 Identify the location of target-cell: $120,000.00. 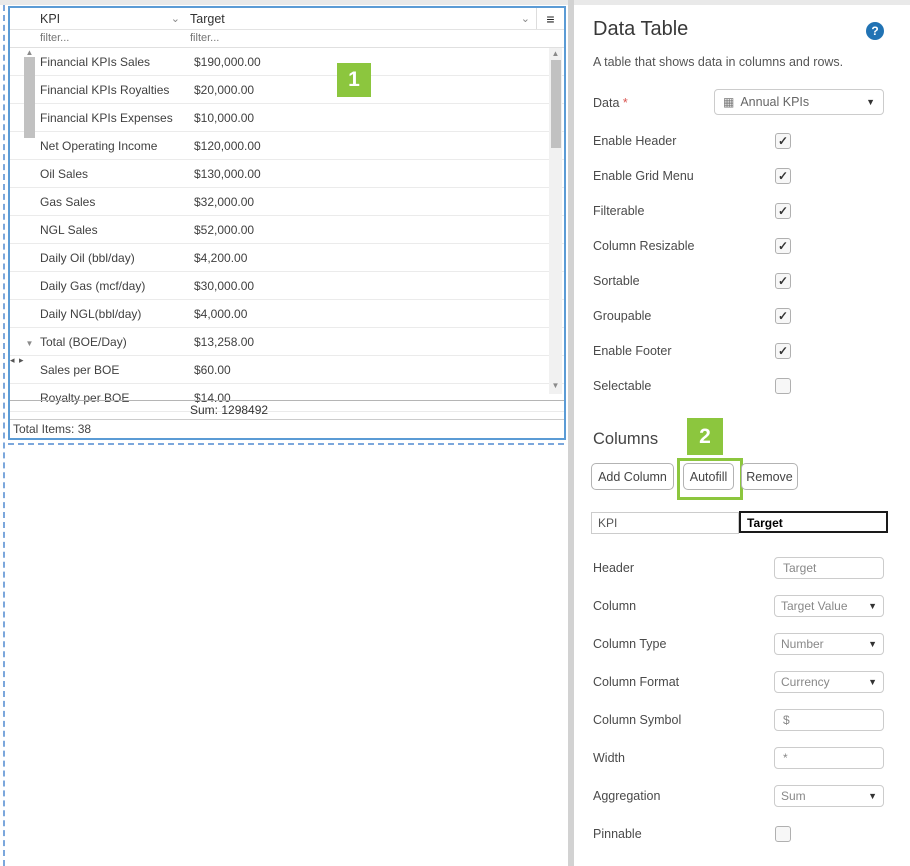
(227, 145).